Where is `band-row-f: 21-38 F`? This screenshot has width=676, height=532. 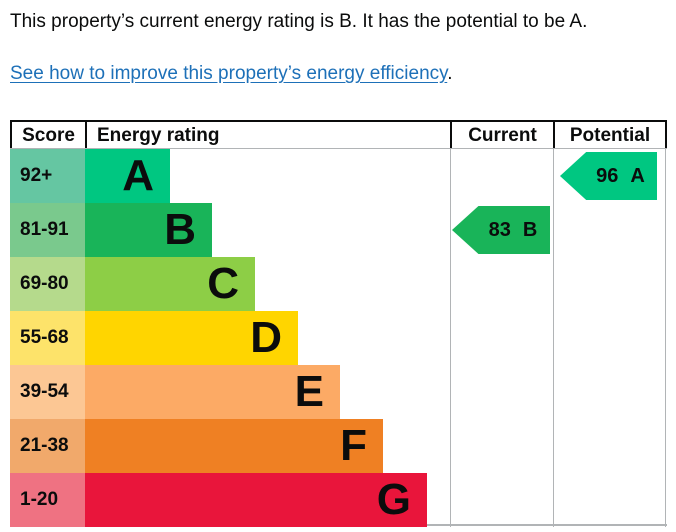
band-row-f: 21-38 F is located at coordinates (338, 446).